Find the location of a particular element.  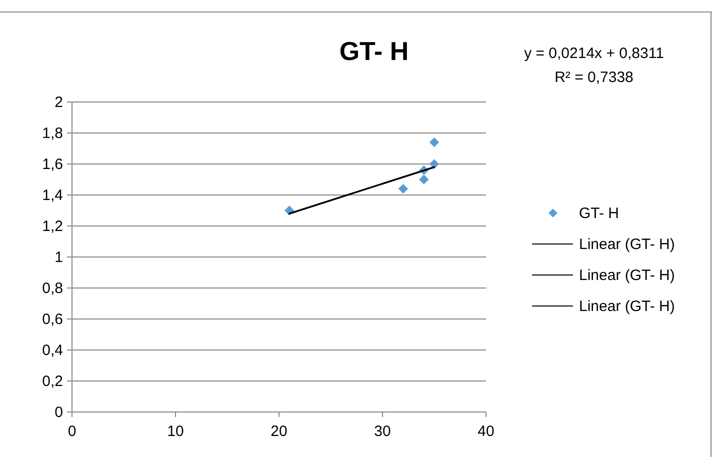

x-tick-label: 20 is located at coordinates (279, 431).